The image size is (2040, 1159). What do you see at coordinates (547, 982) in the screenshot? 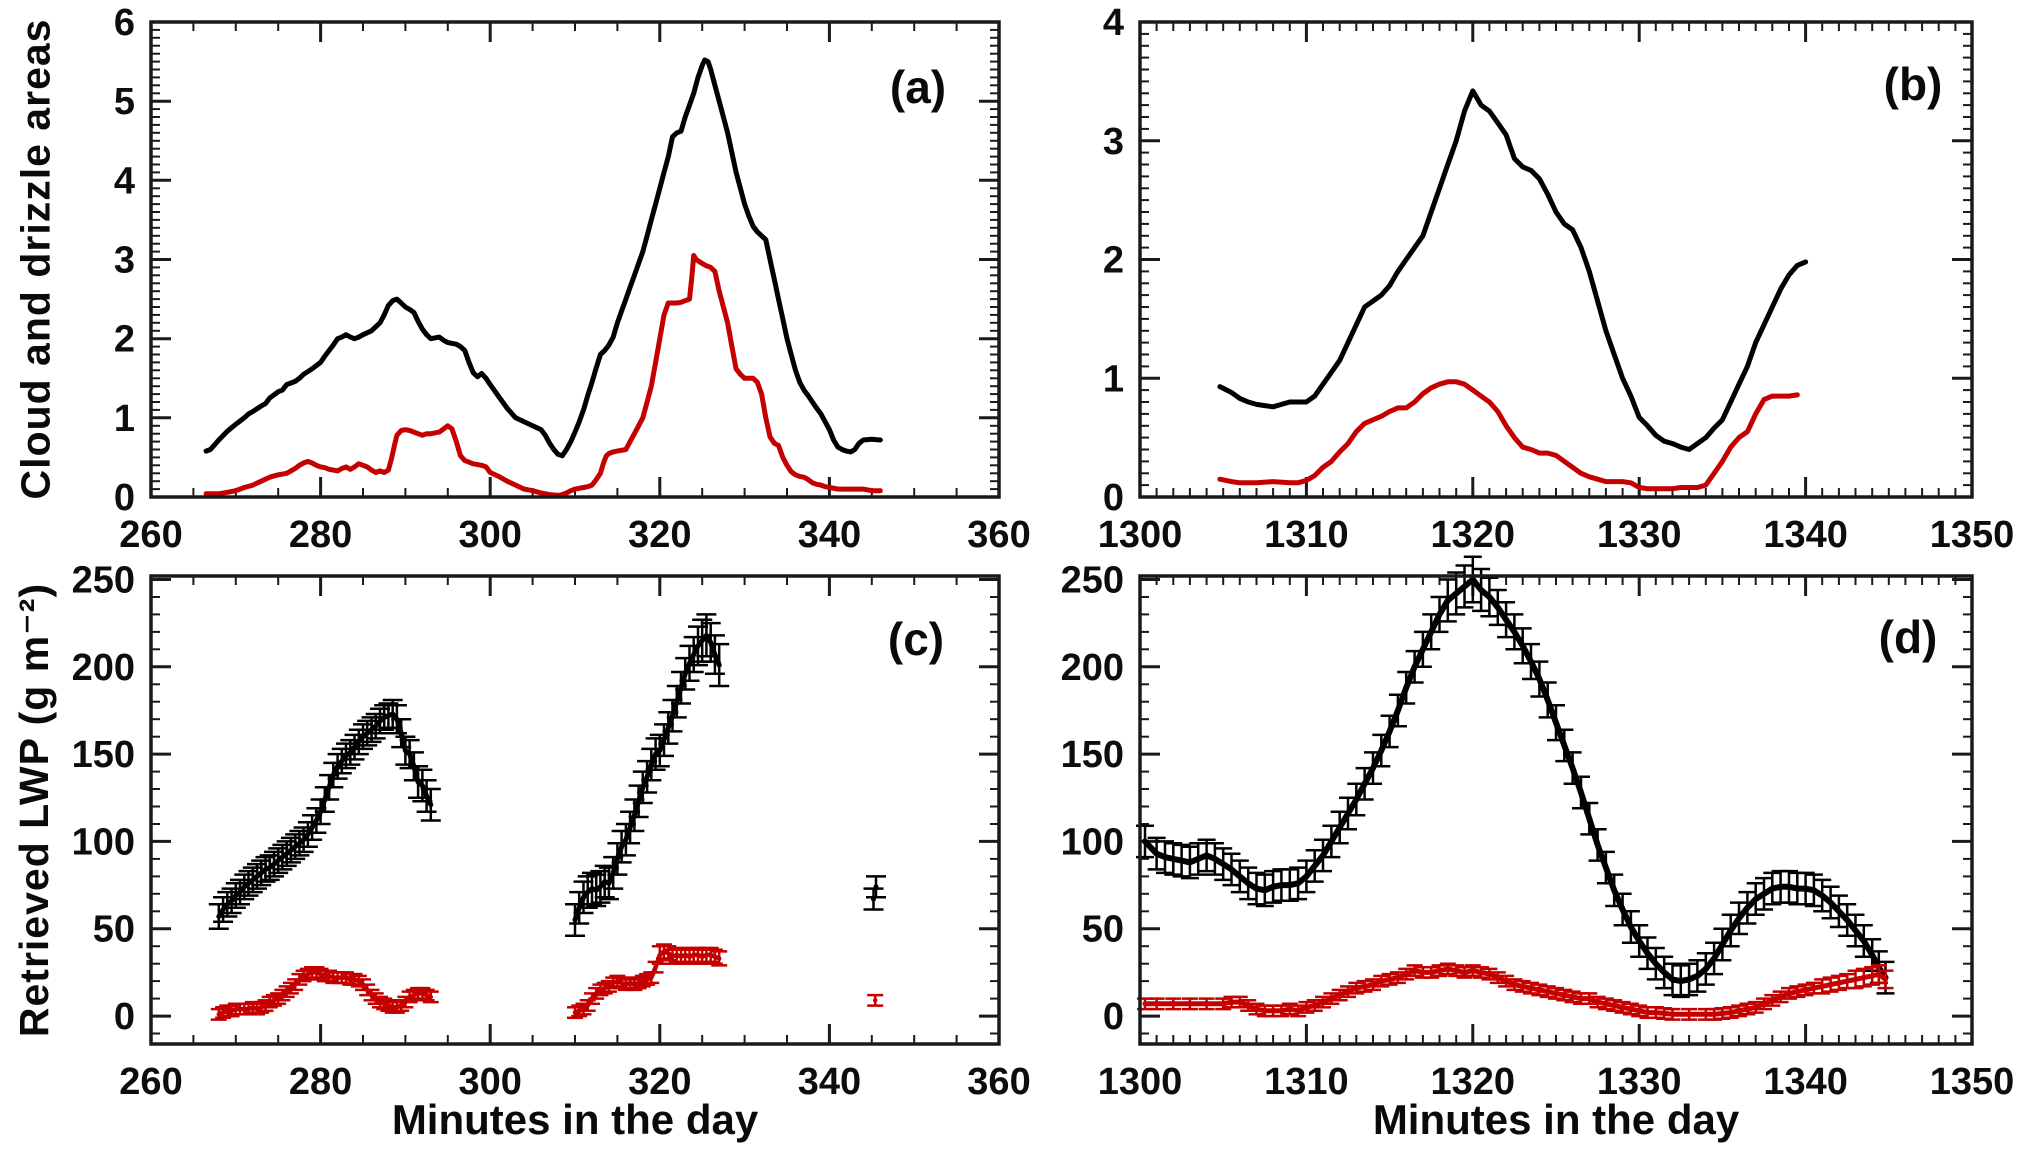
I see `panel-c-series-drizzle-lwp` at bounding box center [547, 982].